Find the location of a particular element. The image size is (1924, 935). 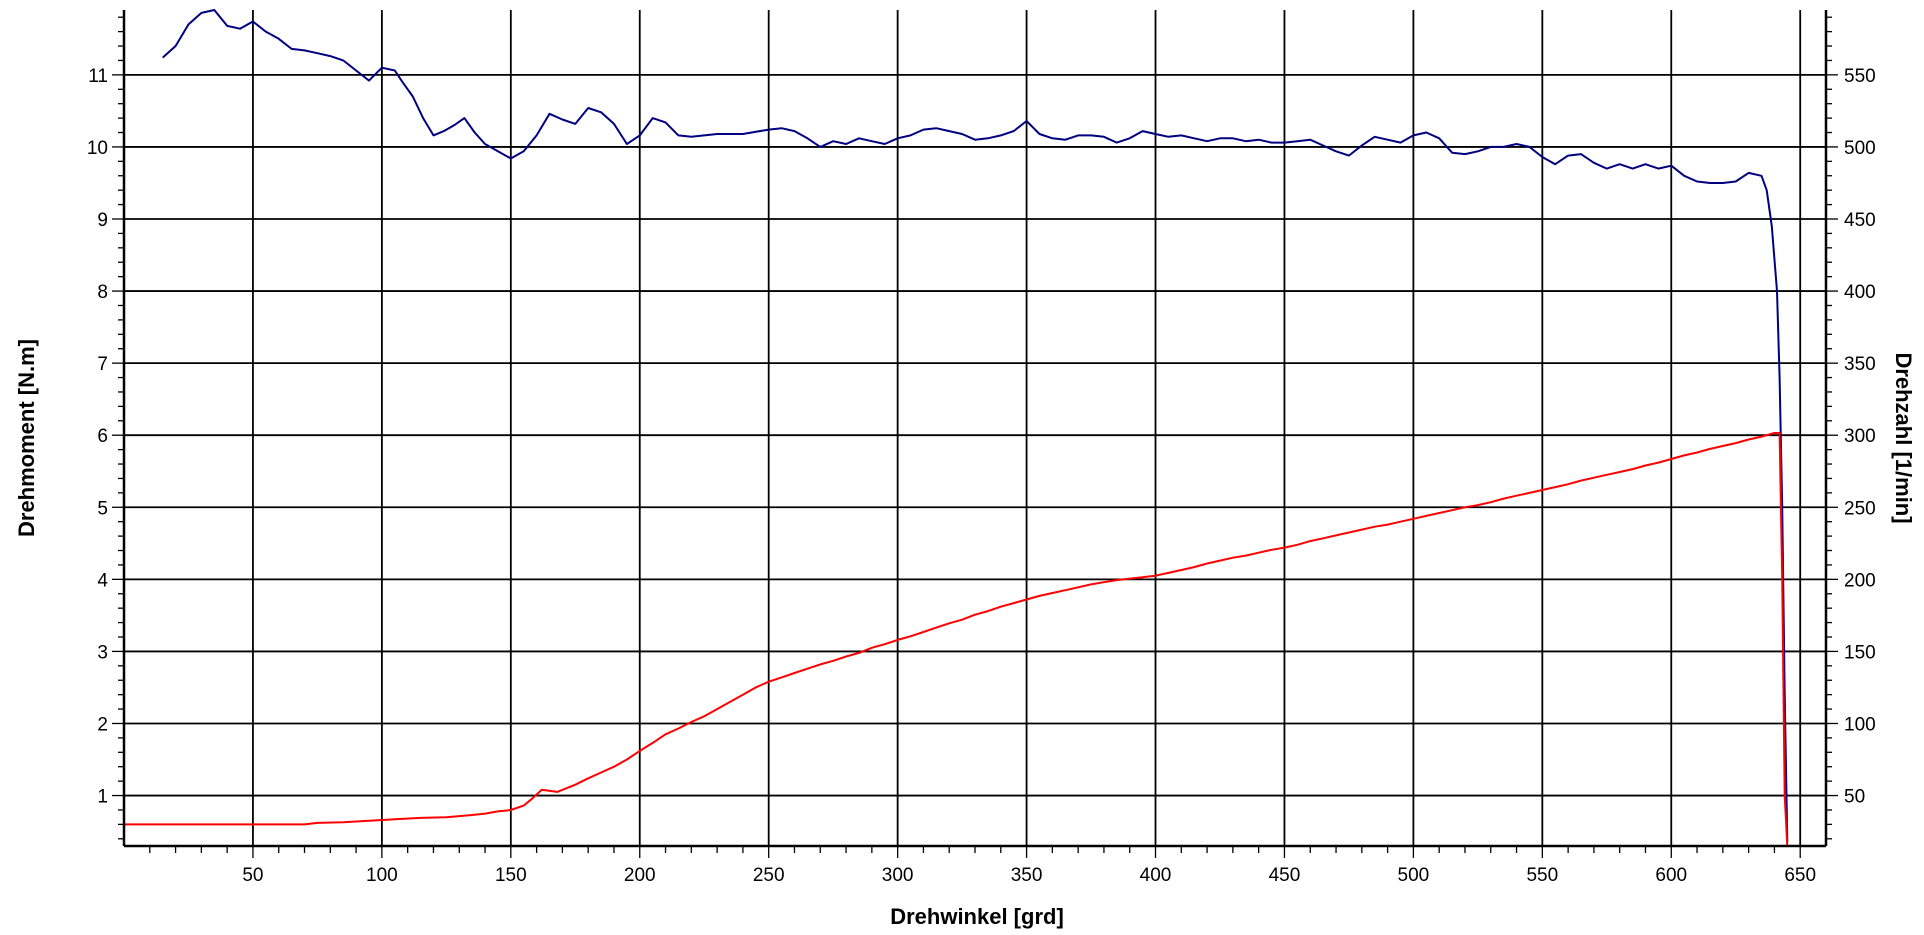

x-tick-label: 250 is located at coordinates (769, 875).